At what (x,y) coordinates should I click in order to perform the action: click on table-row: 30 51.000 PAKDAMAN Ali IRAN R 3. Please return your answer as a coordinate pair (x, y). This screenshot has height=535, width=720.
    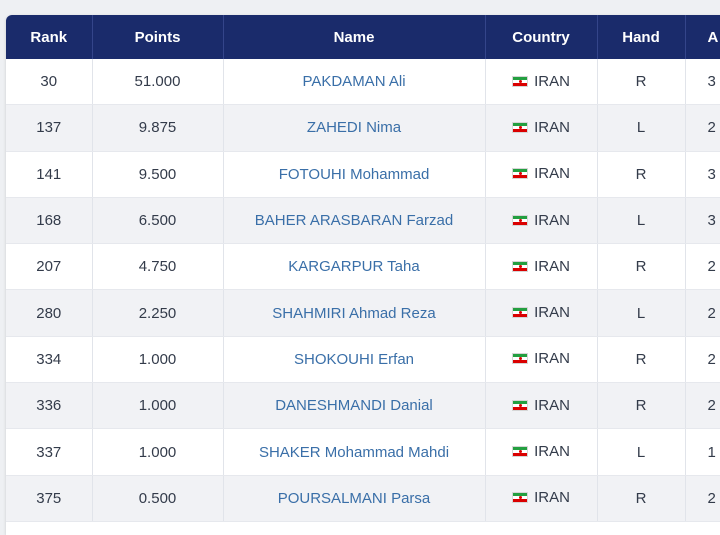
    Looking at the image, I should click on (363, 82).